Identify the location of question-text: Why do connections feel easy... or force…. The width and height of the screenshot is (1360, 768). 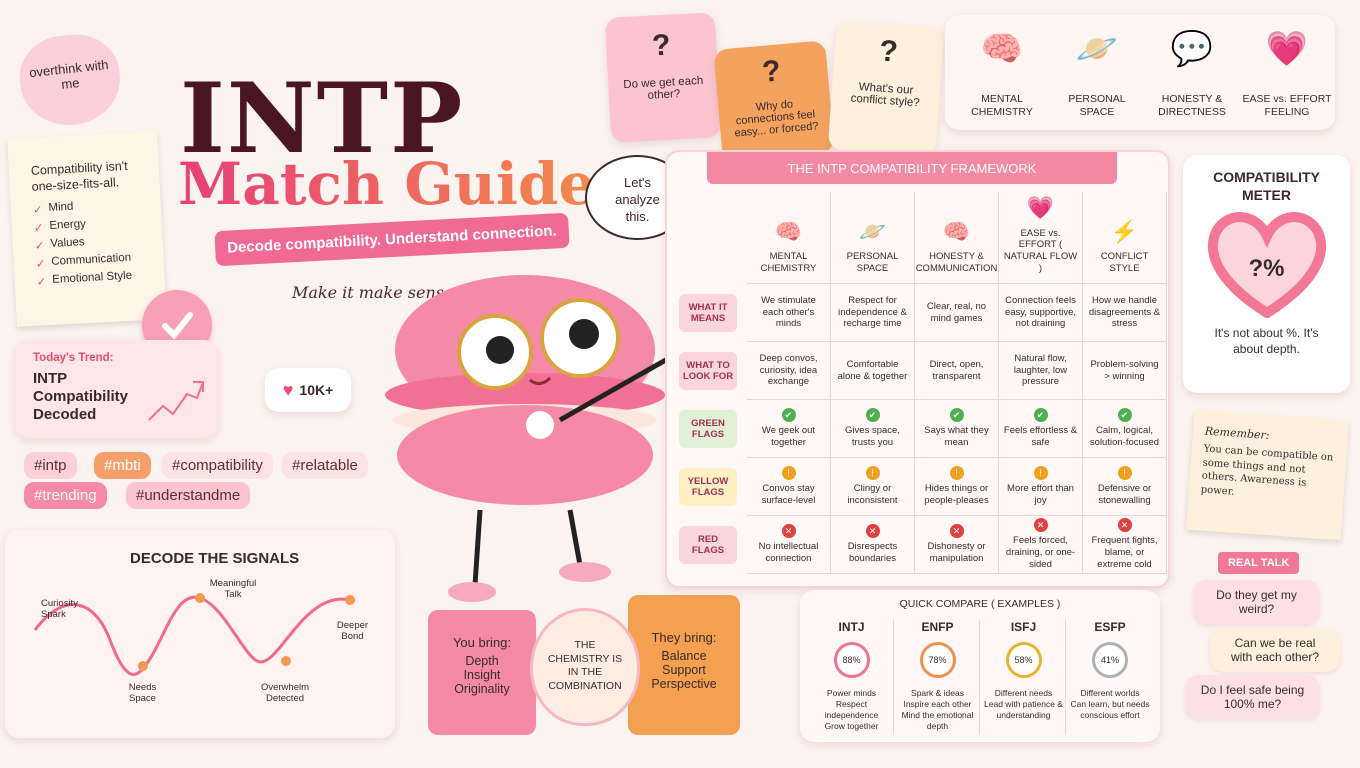
(776, 119).